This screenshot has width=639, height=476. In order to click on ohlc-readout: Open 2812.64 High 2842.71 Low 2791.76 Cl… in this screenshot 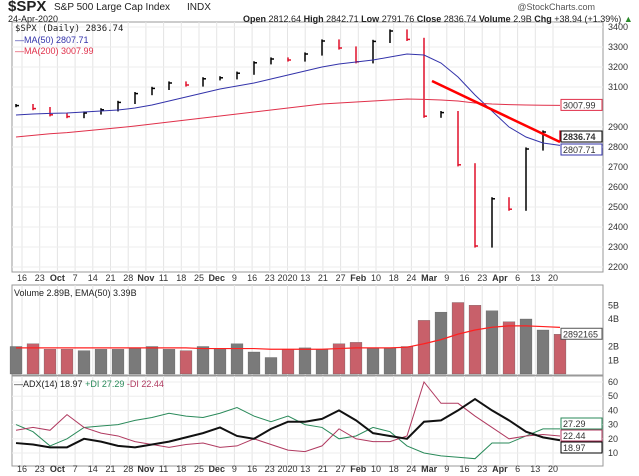, I will do `click(438, 19)`.